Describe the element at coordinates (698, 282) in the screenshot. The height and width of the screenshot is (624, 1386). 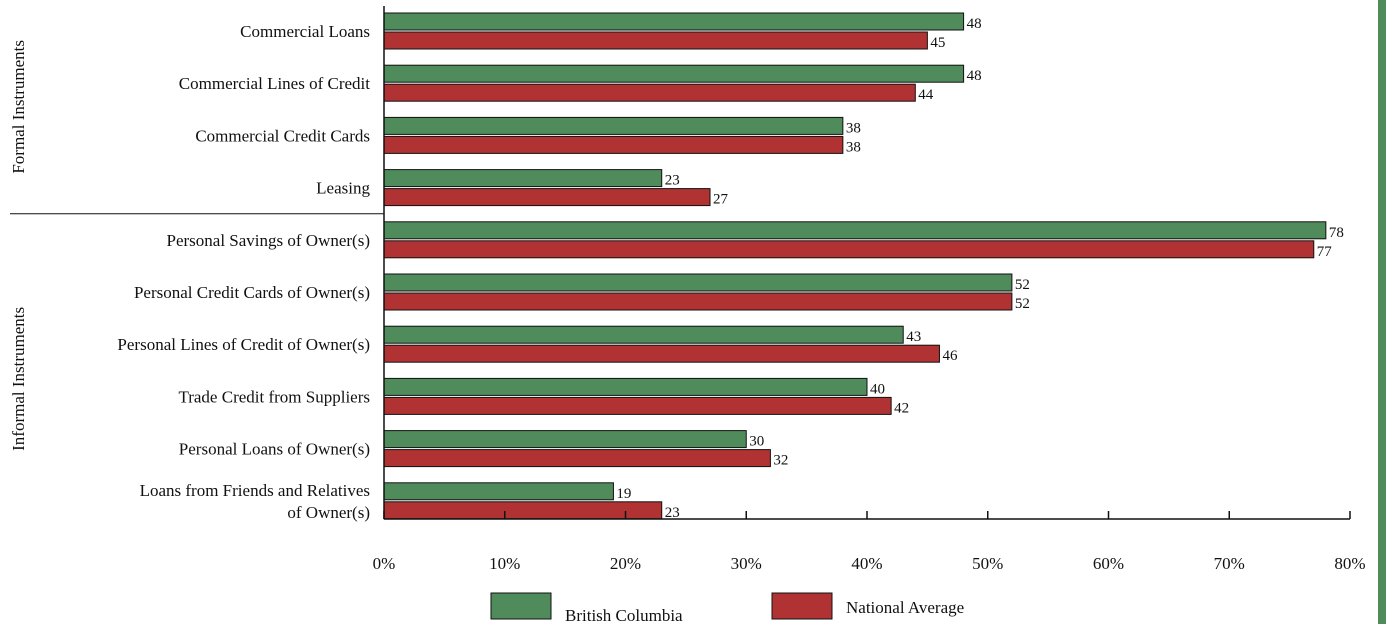
I see `bar-british-columbia-personal-credit-cards-of-owner-s` at that location.